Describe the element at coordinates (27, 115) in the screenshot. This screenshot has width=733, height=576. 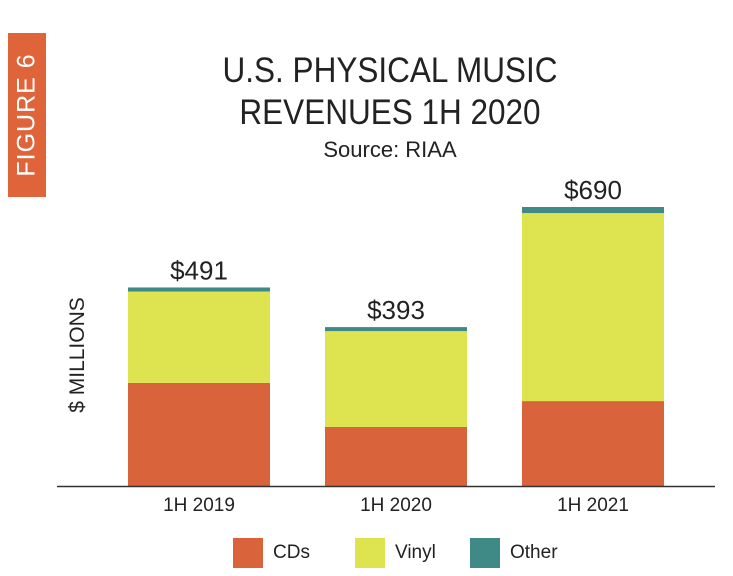
I see `figure-tab: FIGURE 6` at that location.